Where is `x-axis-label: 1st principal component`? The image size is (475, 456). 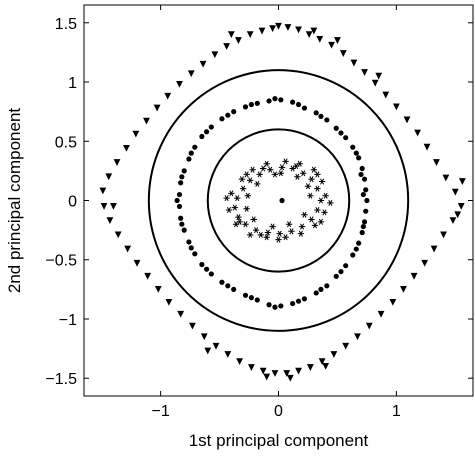 x-axis-label: 1st principal component is located at coordinates (279, 440).